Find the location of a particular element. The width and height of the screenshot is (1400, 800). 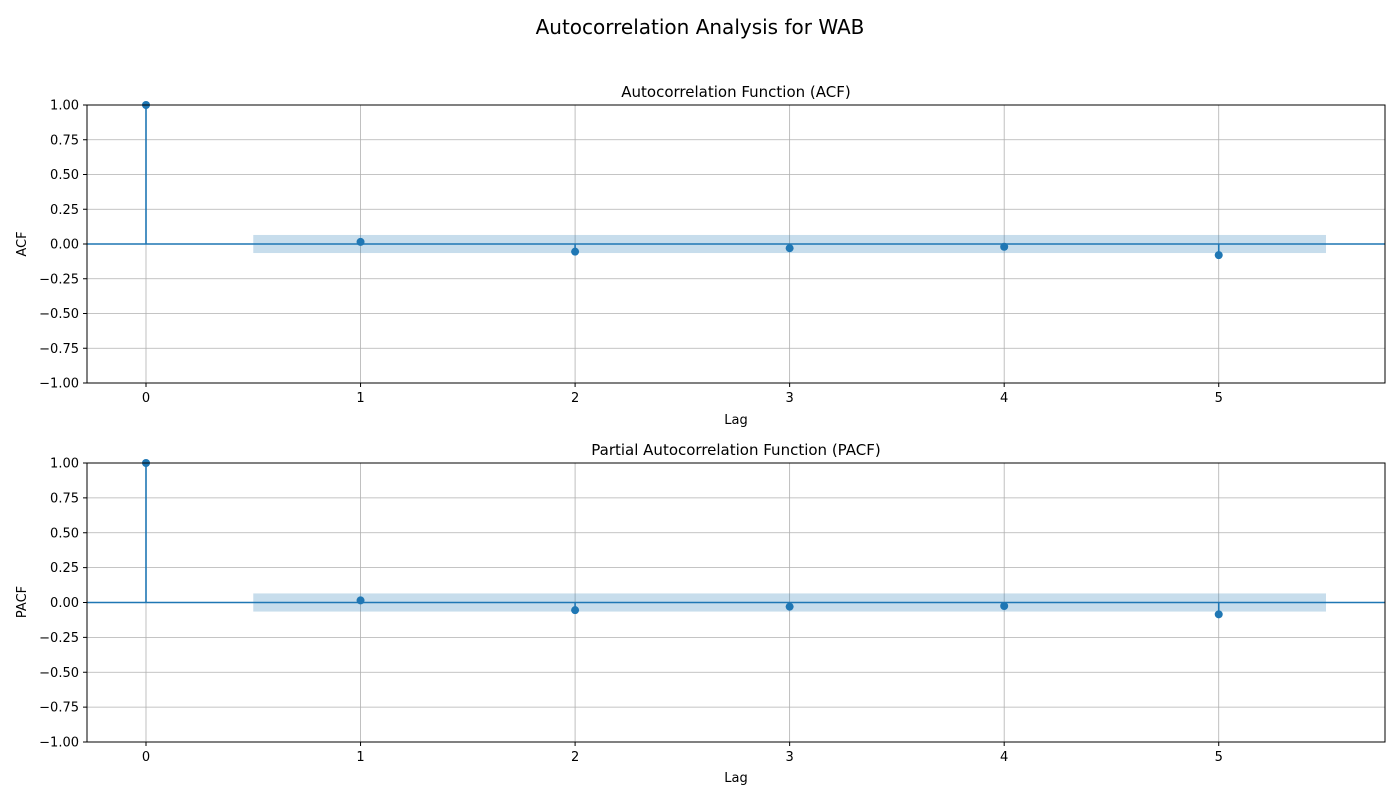

figure-title: Autocorrelation Analysis for WAB is located at coordinates (700, 27).